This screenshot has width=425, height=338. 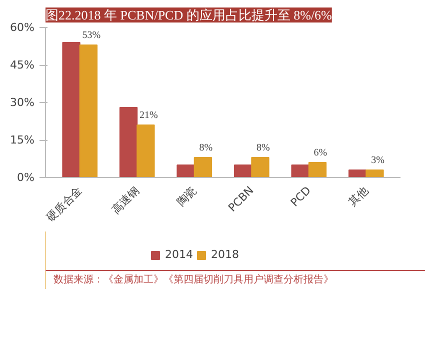 What do you see at coordinates (64, 204) in the screenshot?
I see `x-tick-label: 硬质合金` at bounding box center [64, 204].